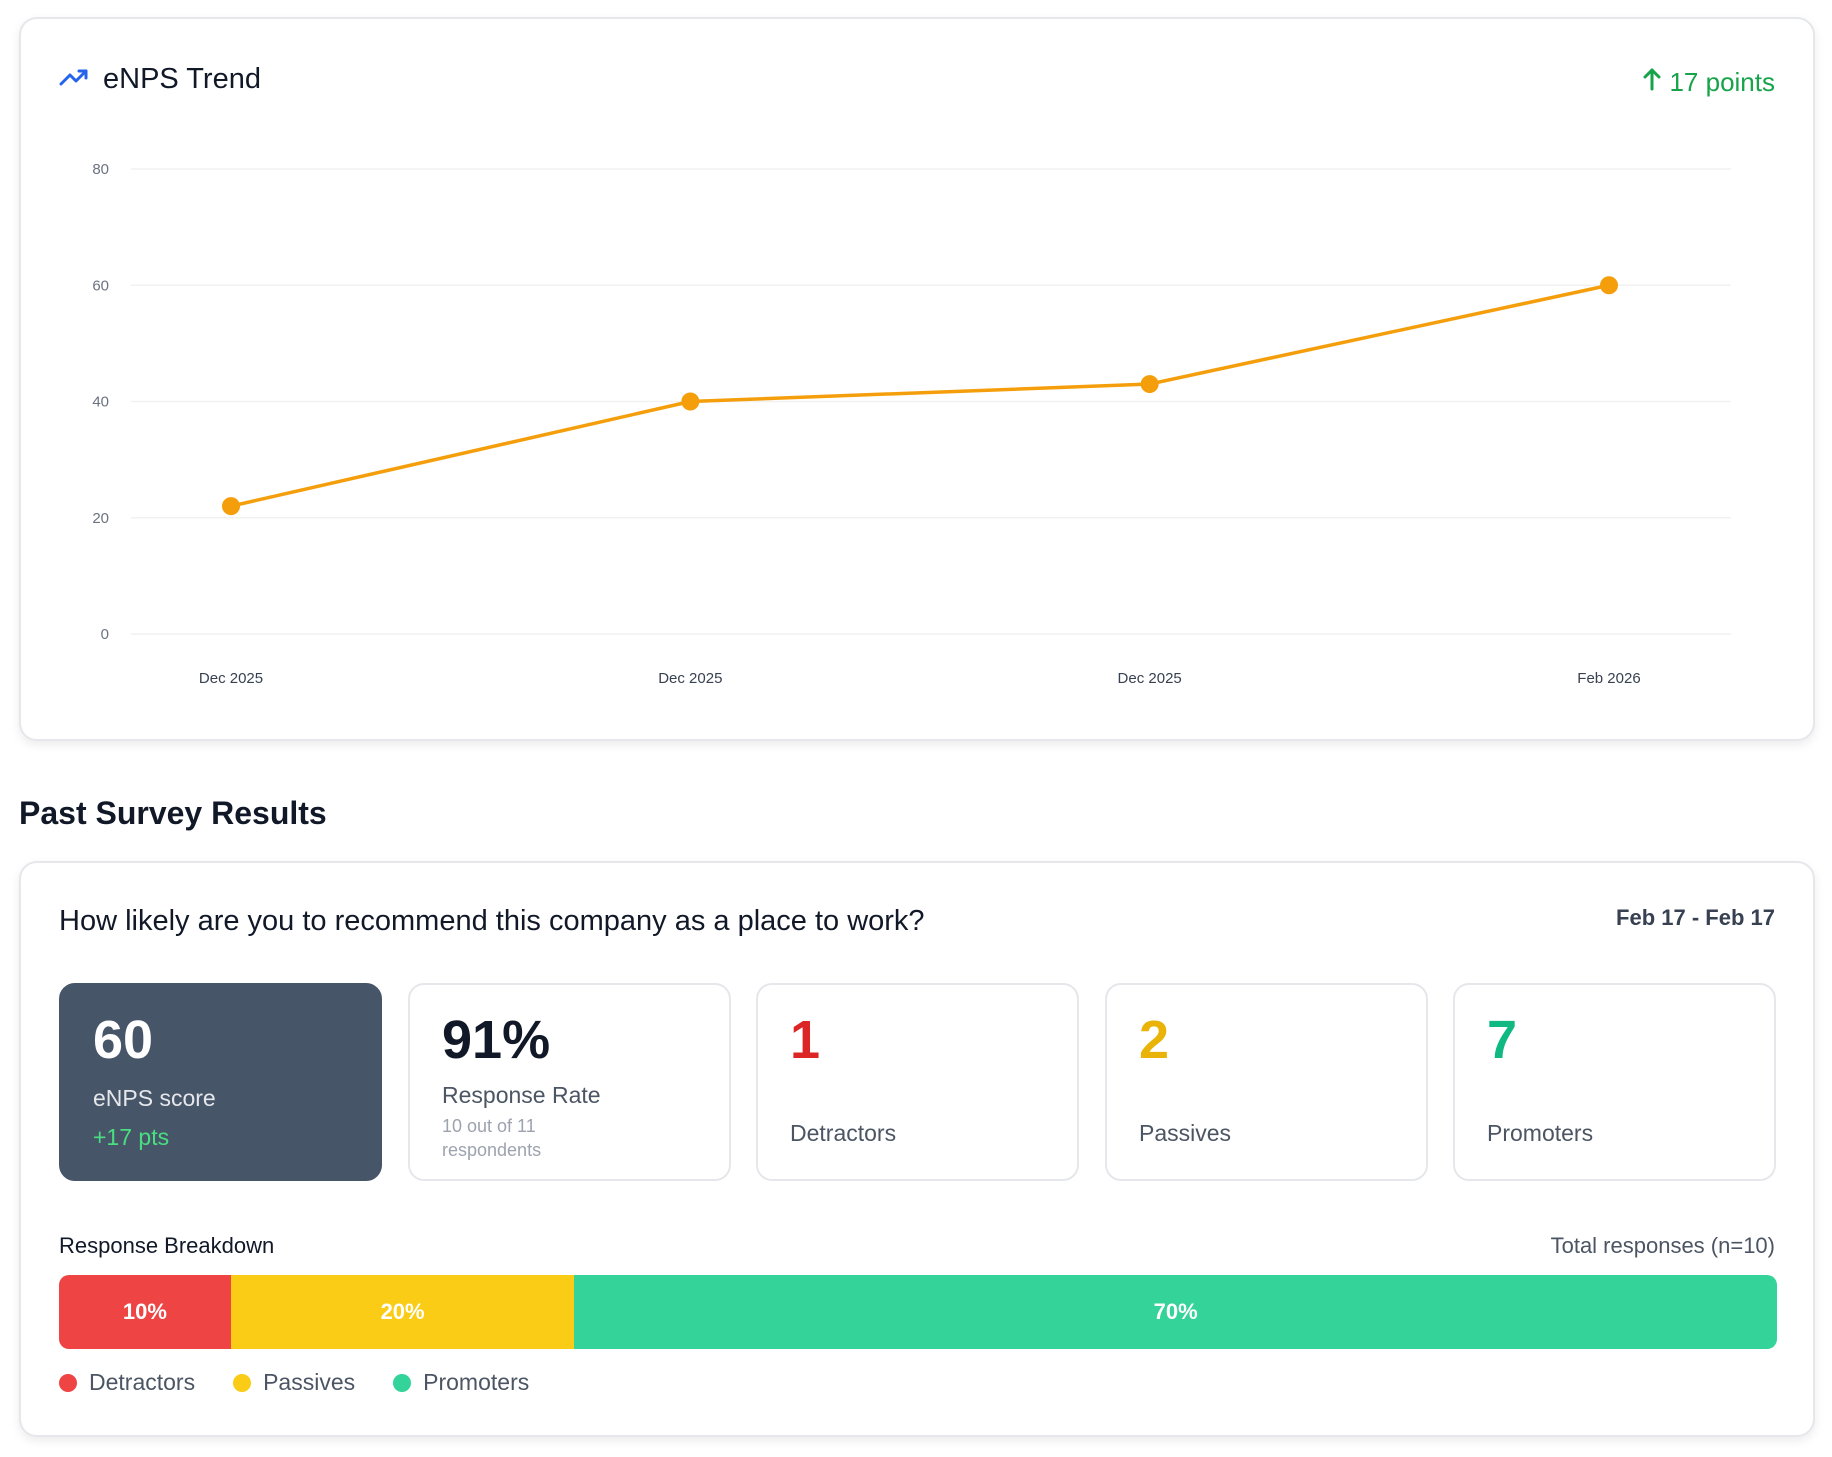  What do you see at coordinates (1175, 1312) in the screenshot?
I see `promoters-segment: 70%` at bounding box center [1175, 1312].